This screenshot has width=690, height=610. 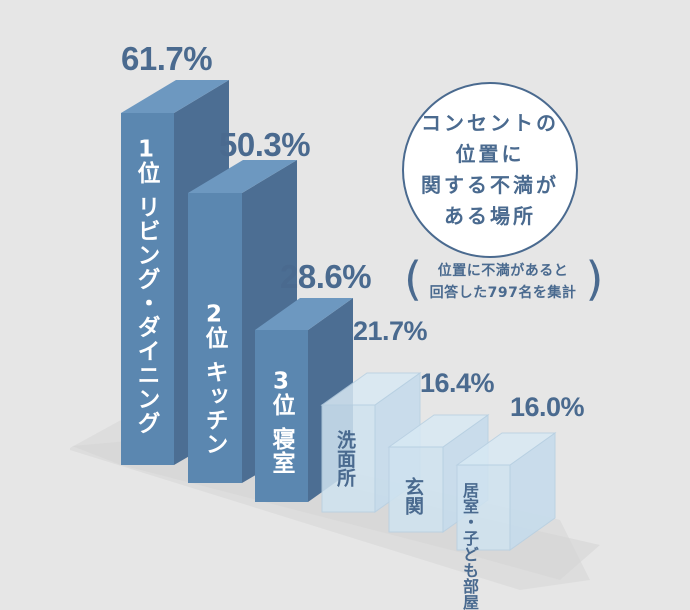 I want to click on value-label-bar-2: 50.3%, so click(x=265, y=144).